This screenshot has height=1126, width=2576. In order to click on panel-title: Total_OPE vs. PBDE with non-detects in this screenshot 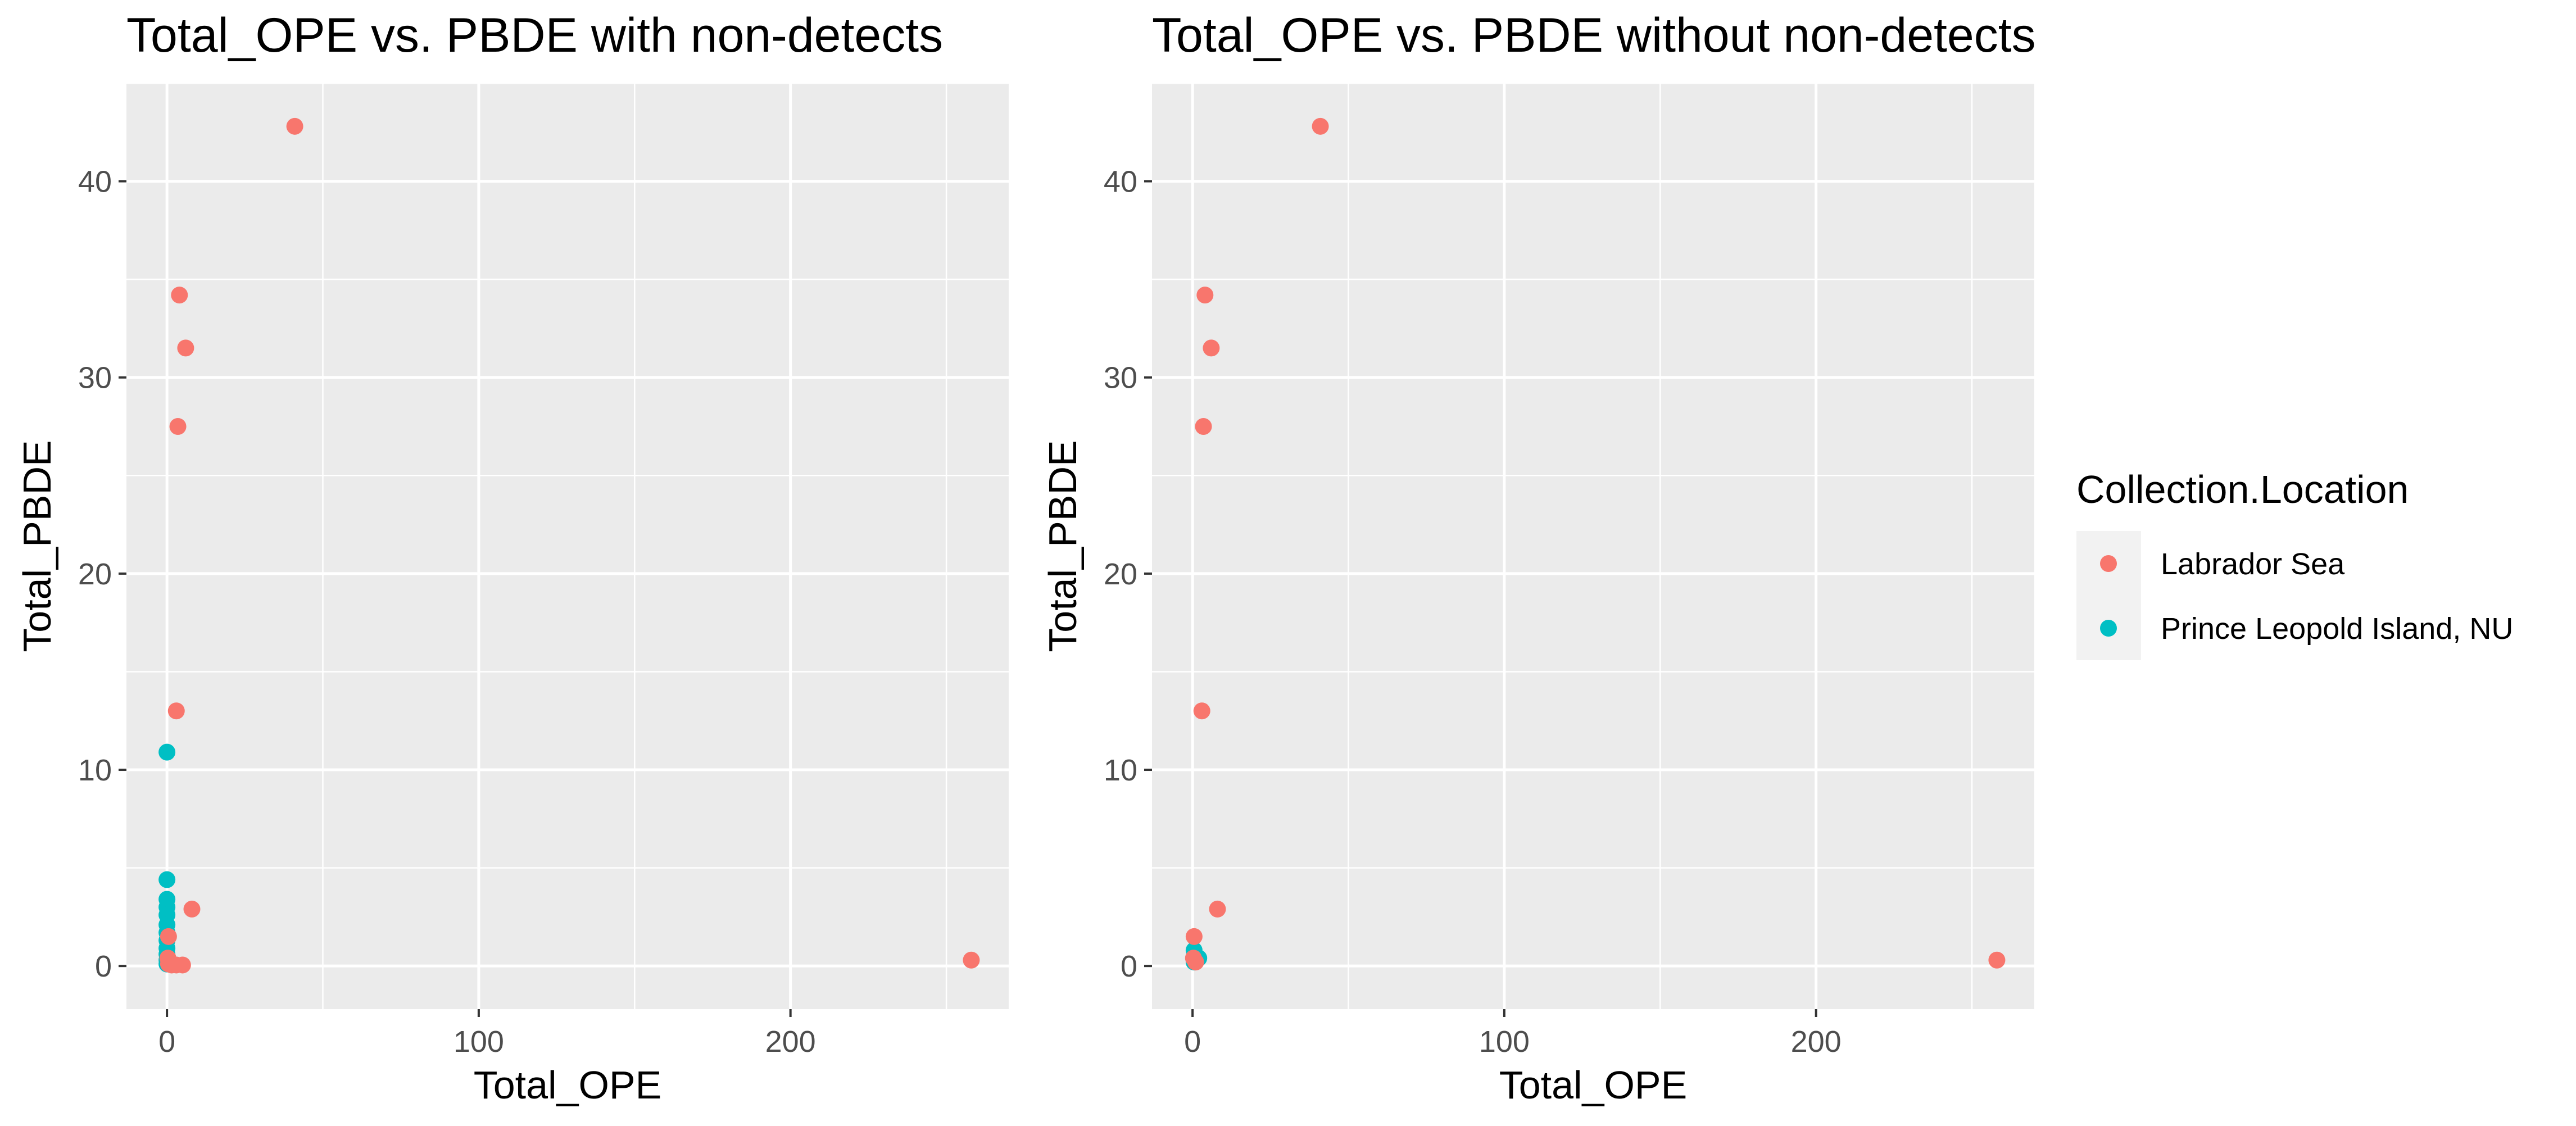, I will do `click(534, 35)`.